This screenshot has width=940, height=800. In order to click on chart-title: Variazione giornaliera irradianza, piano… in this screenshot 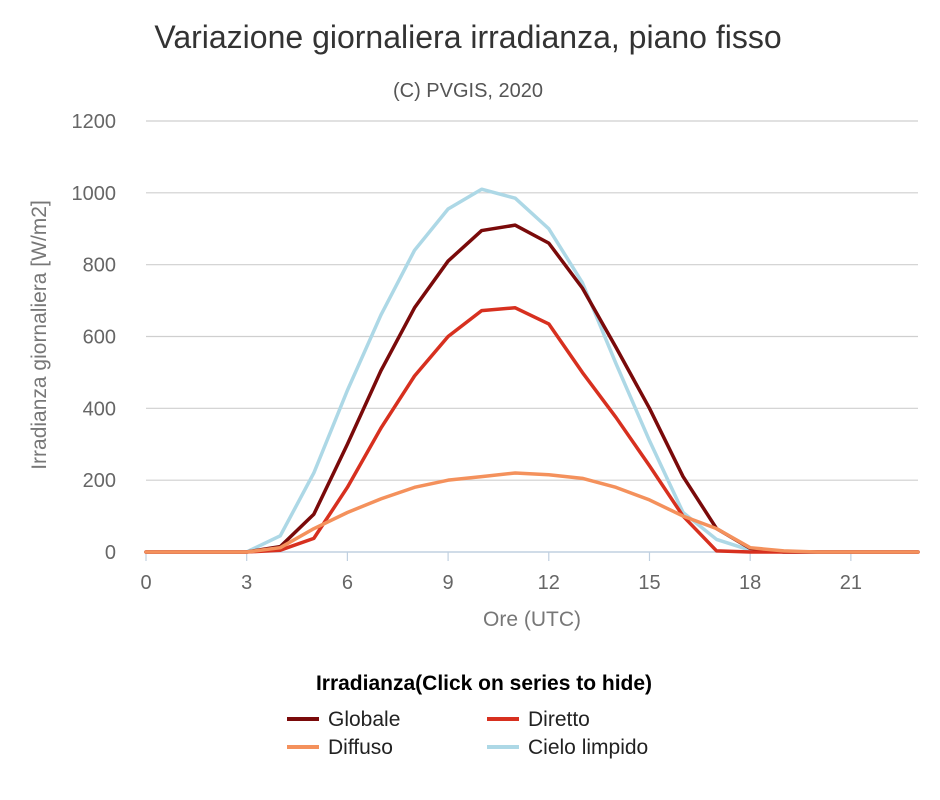, I will do `click(467, 37)`.